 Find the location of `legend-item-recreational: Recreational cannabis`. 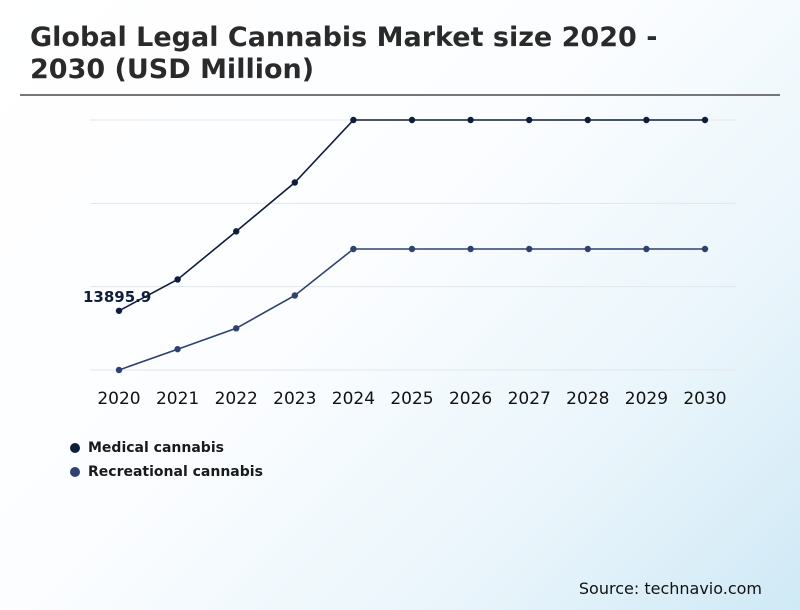

legend-item-recreational: Recreational cannabis is located at coordinates (166, 472).